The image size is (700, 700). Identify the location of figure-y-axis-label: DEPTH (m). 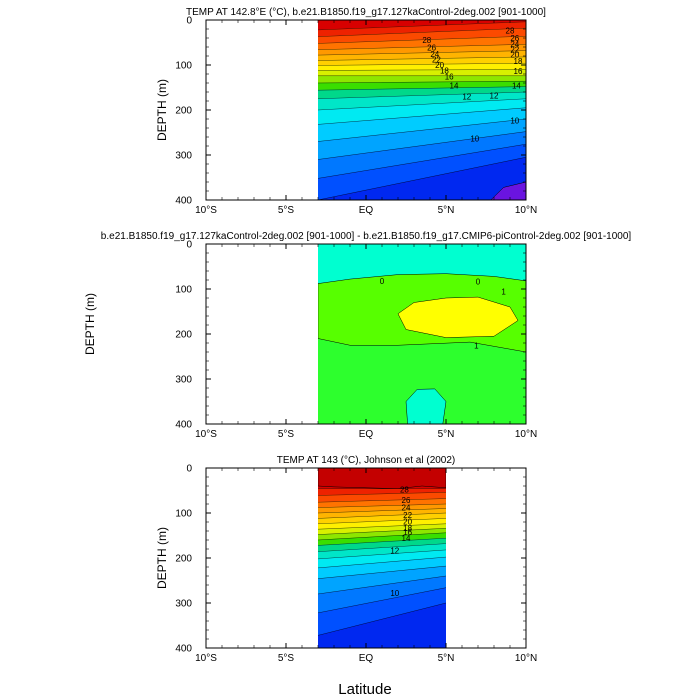
(90, 324).